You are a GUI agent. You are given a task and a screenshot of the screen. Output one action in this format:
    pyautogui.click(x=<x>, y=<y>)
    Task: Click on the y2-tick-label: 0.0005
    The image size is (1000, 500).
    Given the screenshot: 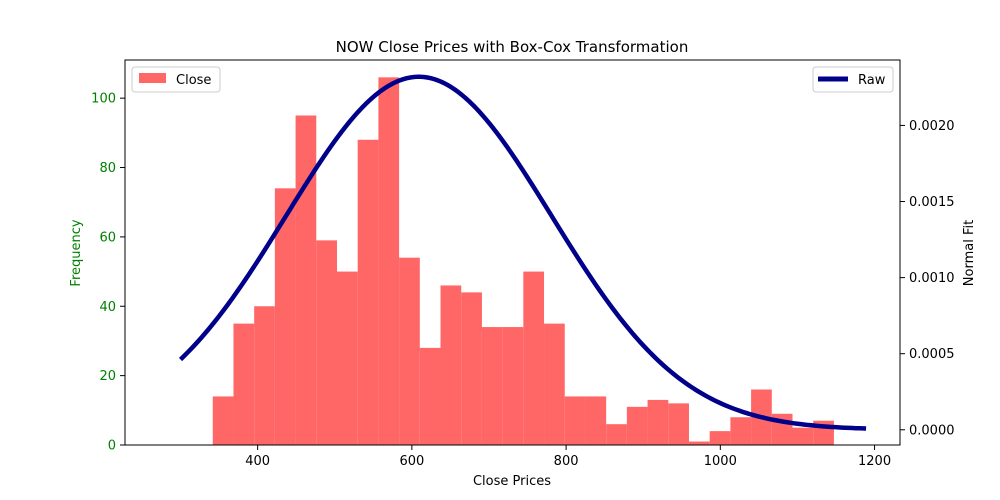 What is the action you would take?
    pyautogui.click(x=932, y=354)
    